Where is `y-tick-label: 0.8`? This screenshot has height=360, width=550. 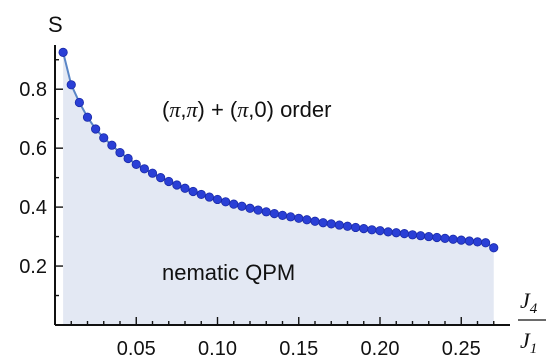
y-tick-label: 0.8 is located at coordinates (33, 90).